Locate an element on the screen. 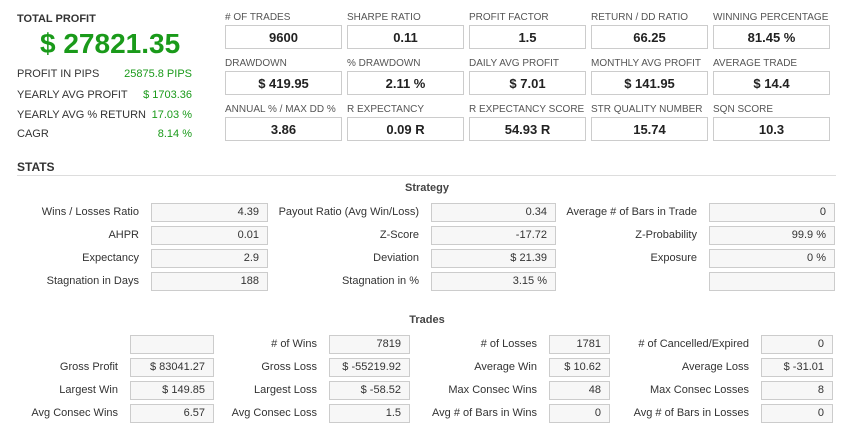  metric-label: ANNUAL % / MAX DD % is located at coordinates (280, 109).